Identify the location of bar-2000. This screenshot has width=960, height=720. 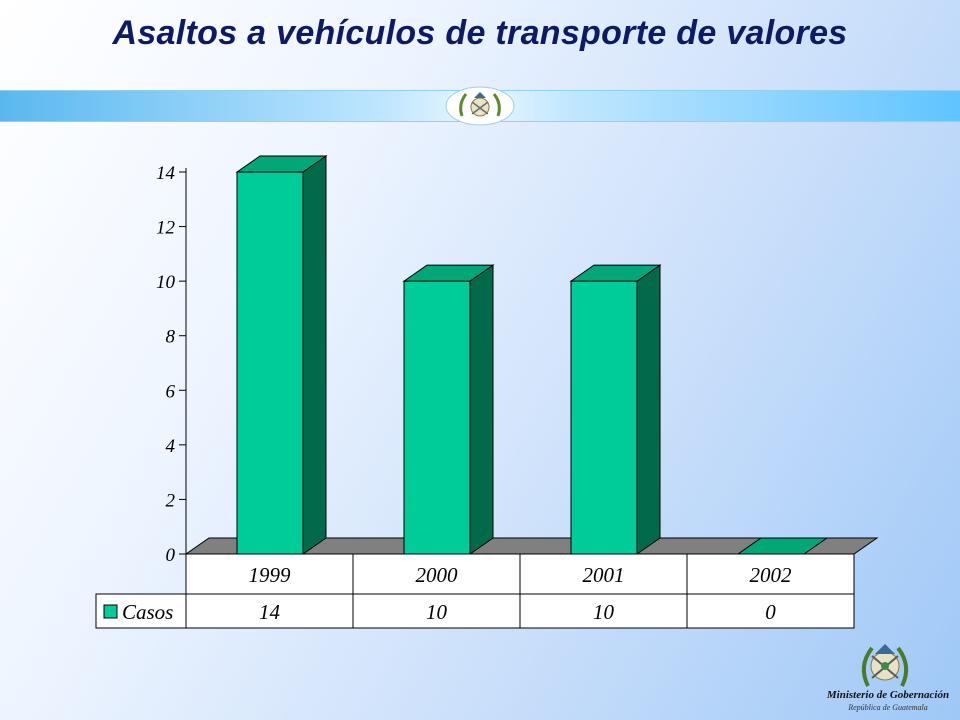
(448, 409).